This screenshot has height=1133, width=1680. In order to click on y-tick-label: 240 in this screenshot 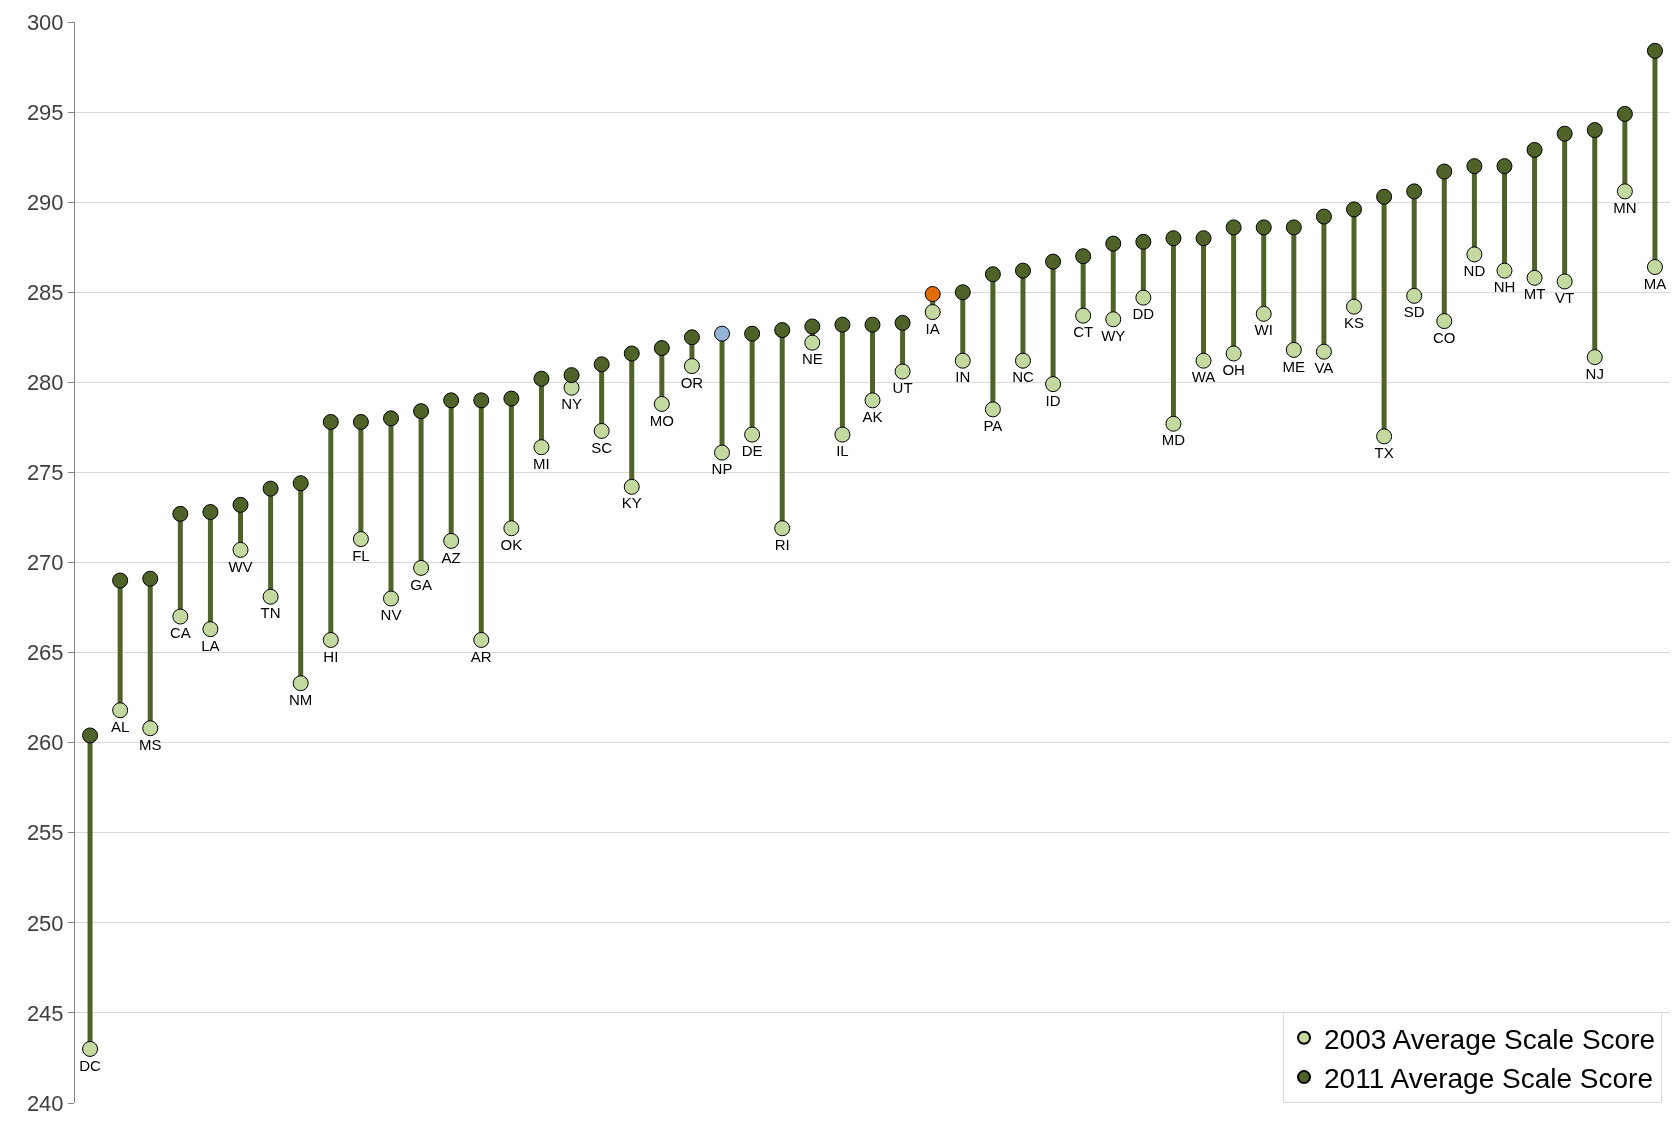, I will do `click(45, 1103)`.